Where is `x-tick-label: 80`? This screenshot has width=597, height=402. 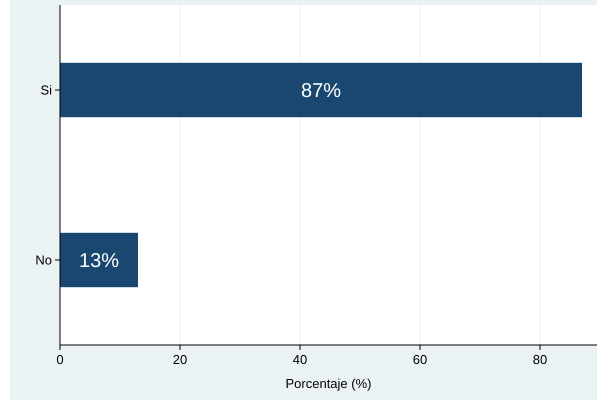 x-tick-label: 80 is located at coordinates (540, 359).